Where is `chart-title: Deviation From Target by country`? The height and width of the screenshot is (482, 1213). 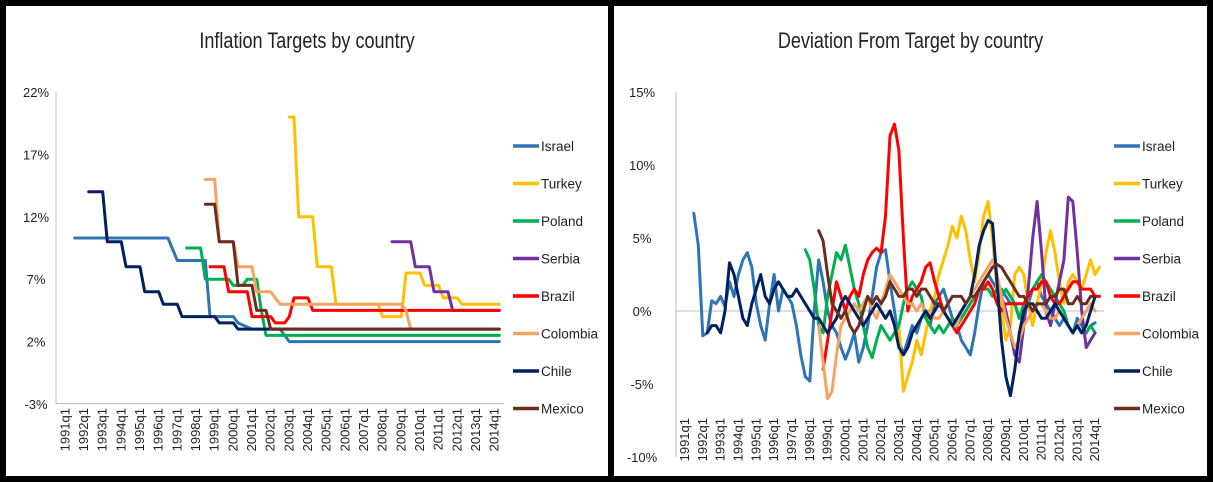
chart-title: Deviation From Target by country is located at coordinates (910, 40).